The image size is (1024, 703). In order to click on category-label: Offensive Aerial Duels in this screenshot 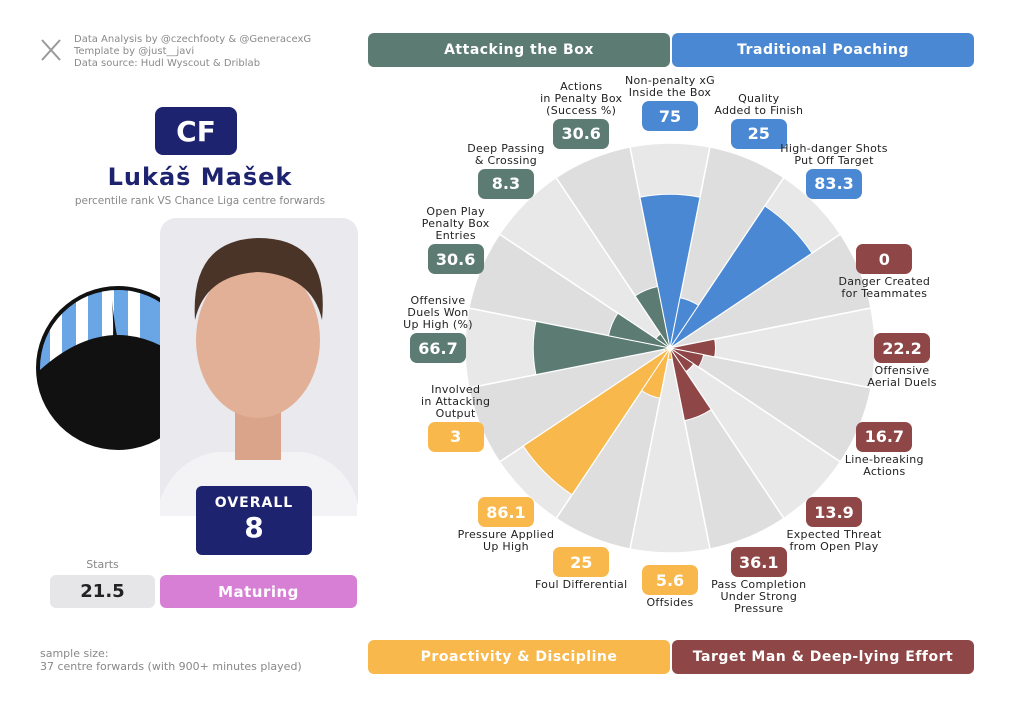, I will do `click(902, 376)`.